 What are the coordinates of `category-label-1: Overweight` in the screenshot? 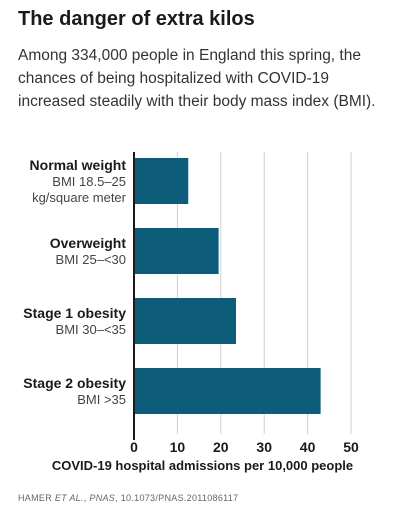 It's located at (88, 243).